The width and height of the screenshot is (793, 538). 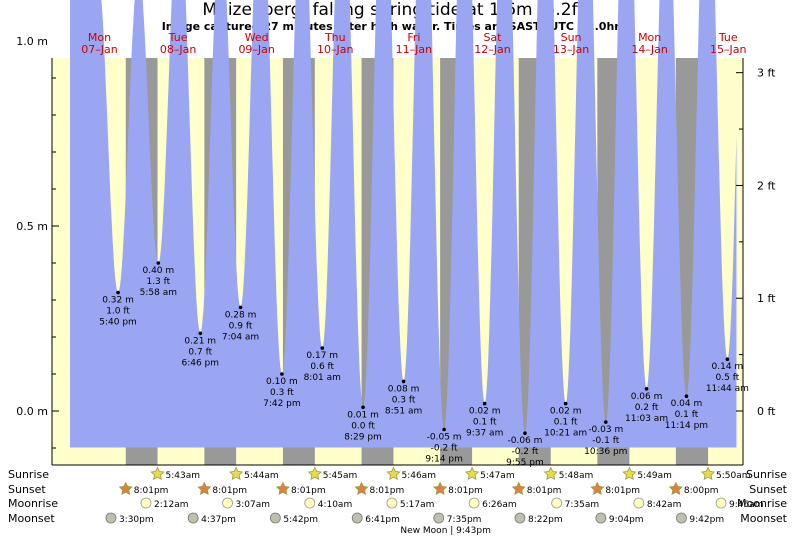 I want to click on left-tick-label: 0.0 m, so click(x=32, y=411).